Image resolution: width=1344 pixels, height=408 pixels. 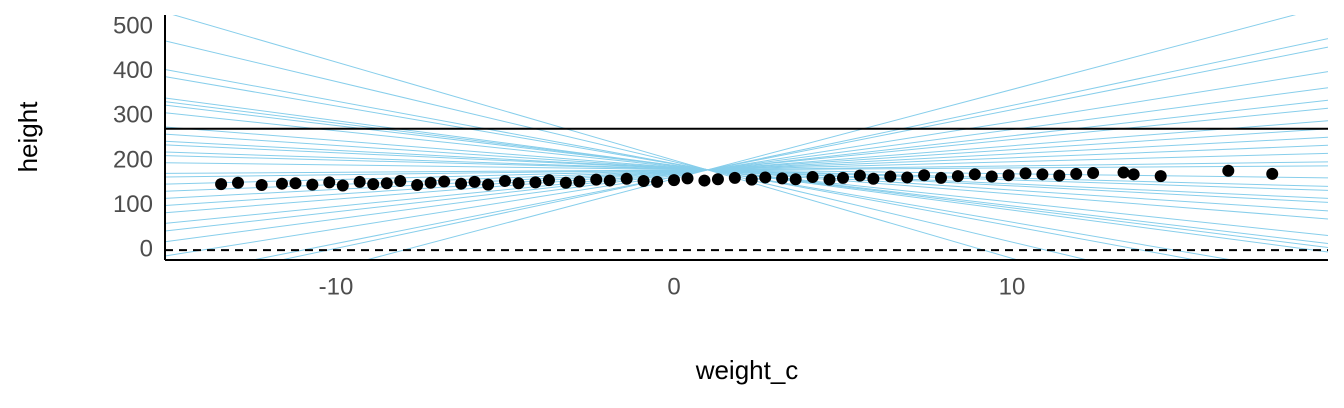 I want to click on y-tick-label: 0, so click(x=146, y=249).